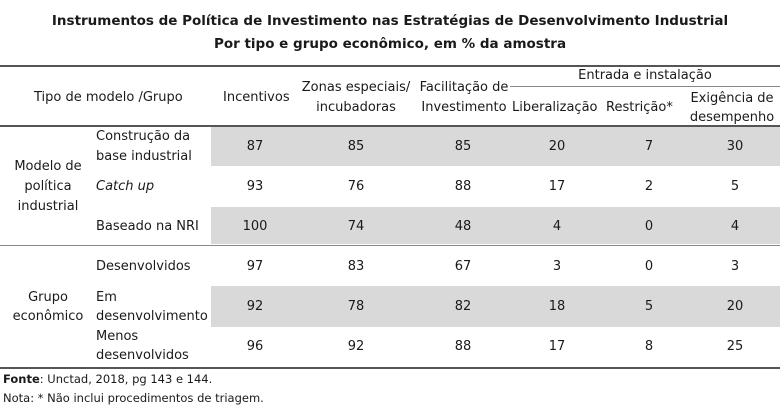 The image size is (780, 407). What do you see at coordinates (106, 297) in the screenshot?
I see `row-label-em-1: Em` at bounding box center [106, 297].